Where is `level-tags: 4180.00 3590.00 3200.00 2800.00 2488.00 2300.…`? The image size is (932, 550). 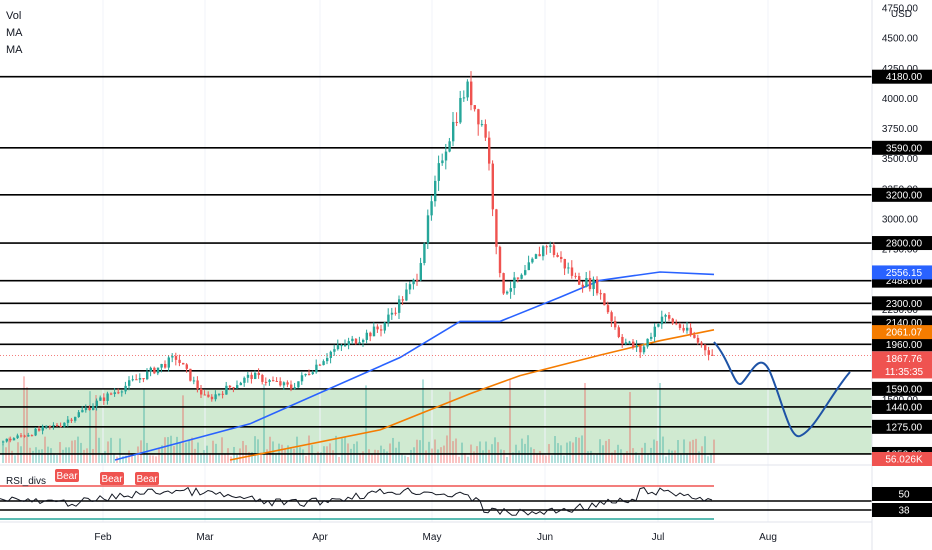
level-tags: 4180.00 3590.00 3200.00 2800.00 2488.00 2300.… is located at coordinates (902, 293).